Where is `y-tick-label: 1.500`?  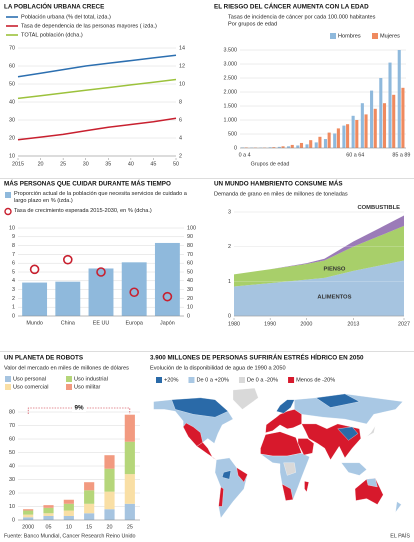
y-tick-label: 1.500 is located at coordinates (231, 106).